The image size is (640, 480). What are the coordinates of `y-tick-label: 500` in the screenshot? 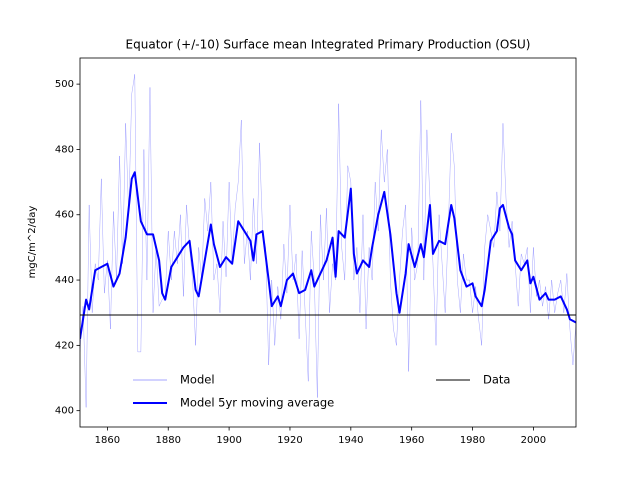 It's located at (64, 84).